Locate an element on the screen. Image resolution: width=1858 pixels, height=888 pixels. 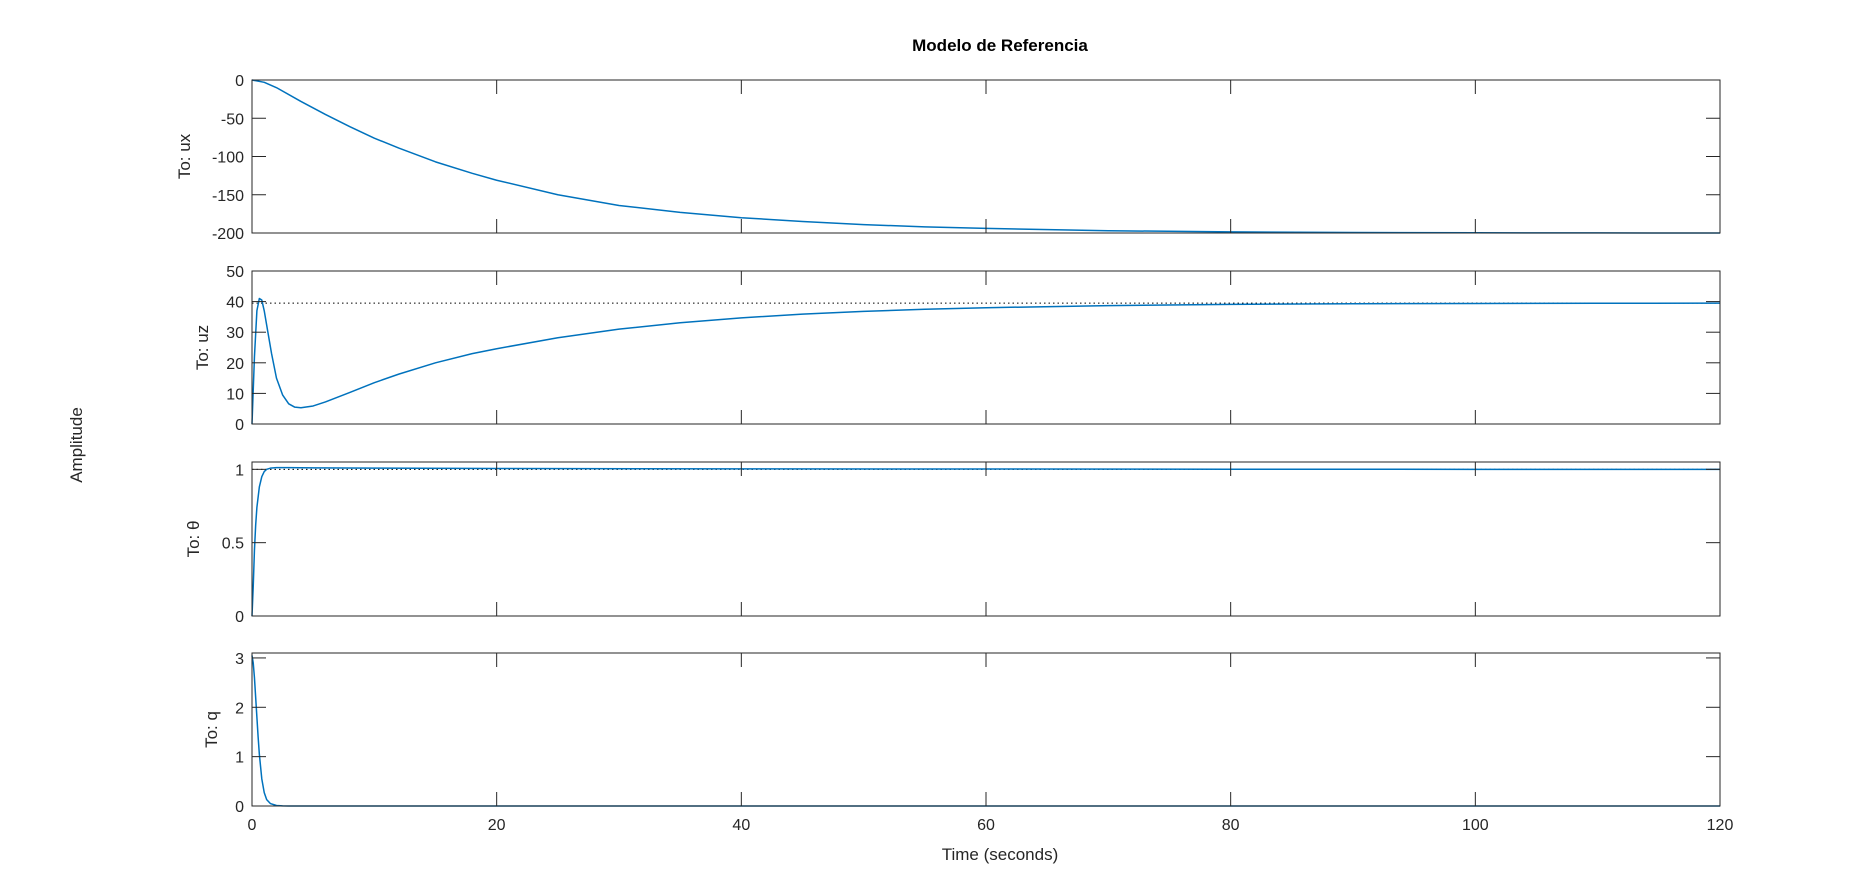
x-tick-label: 20 is located at coordinates (497, 825).